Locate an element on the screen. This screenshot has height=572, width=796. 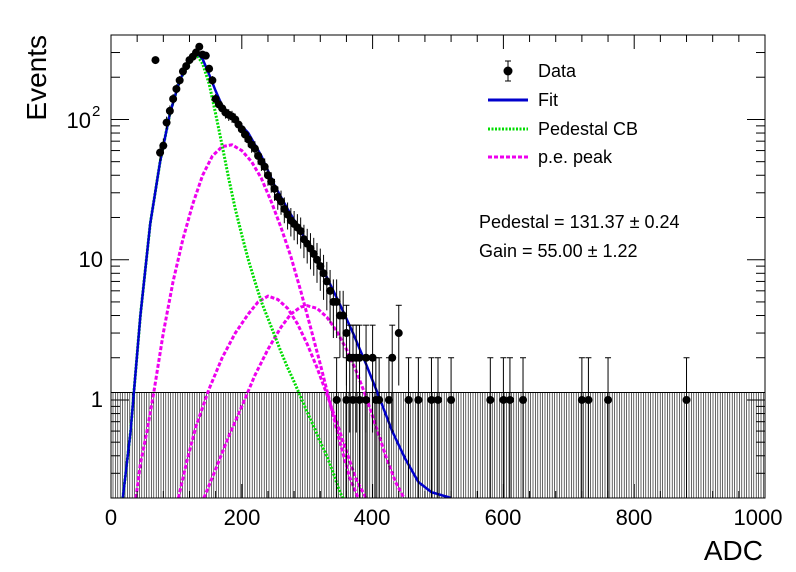
x-tick-label: 400 is located at coordinates (372, 517).